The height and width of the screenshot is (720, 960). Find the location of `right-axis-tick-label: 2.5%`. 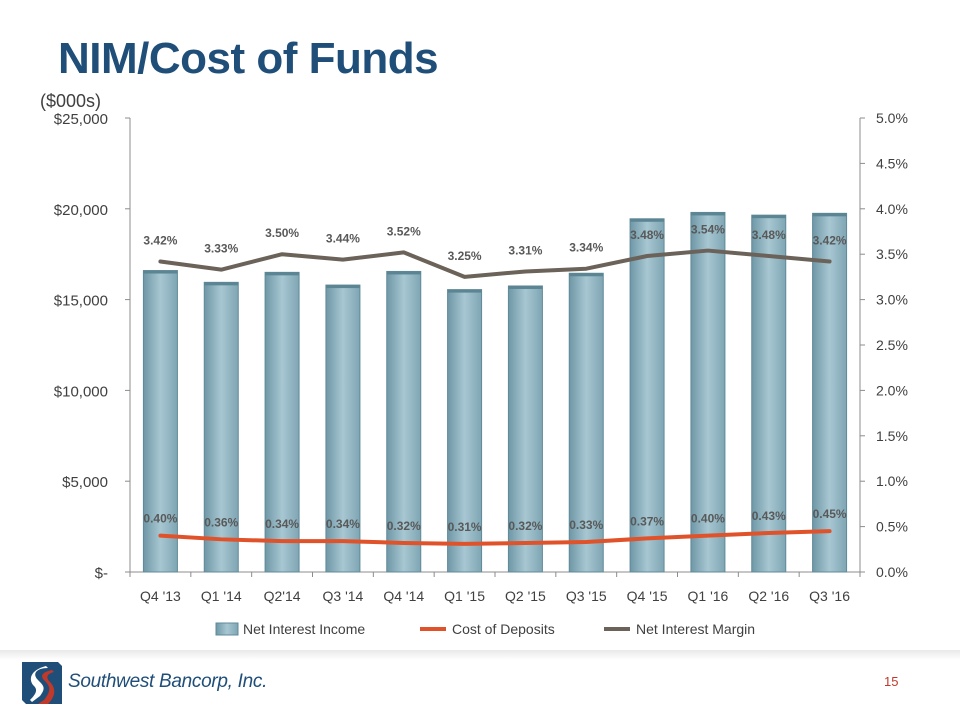

right-axis-tick-label: 2.5% is located at coordinates (892, 345).